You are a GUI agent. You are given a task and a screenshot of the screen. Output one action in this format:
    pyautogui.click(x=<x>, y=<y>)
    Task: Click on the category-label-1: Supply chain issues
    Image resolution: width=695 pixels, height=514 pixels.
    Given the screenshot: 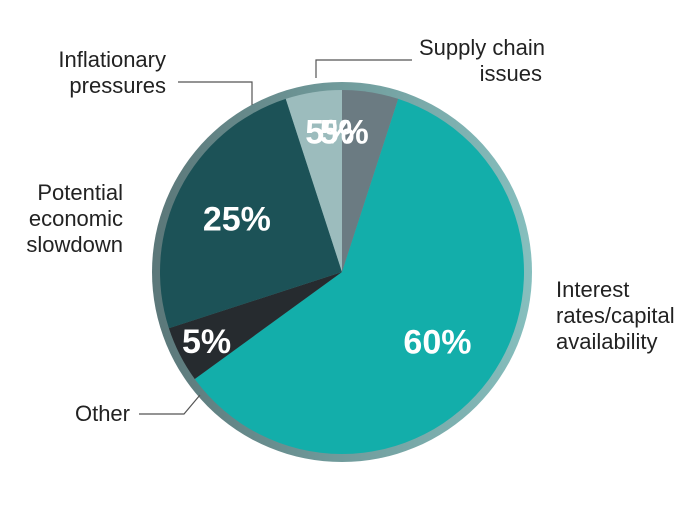 What is the action you would take?
    pyautogui.click(x=482, y=60)
    